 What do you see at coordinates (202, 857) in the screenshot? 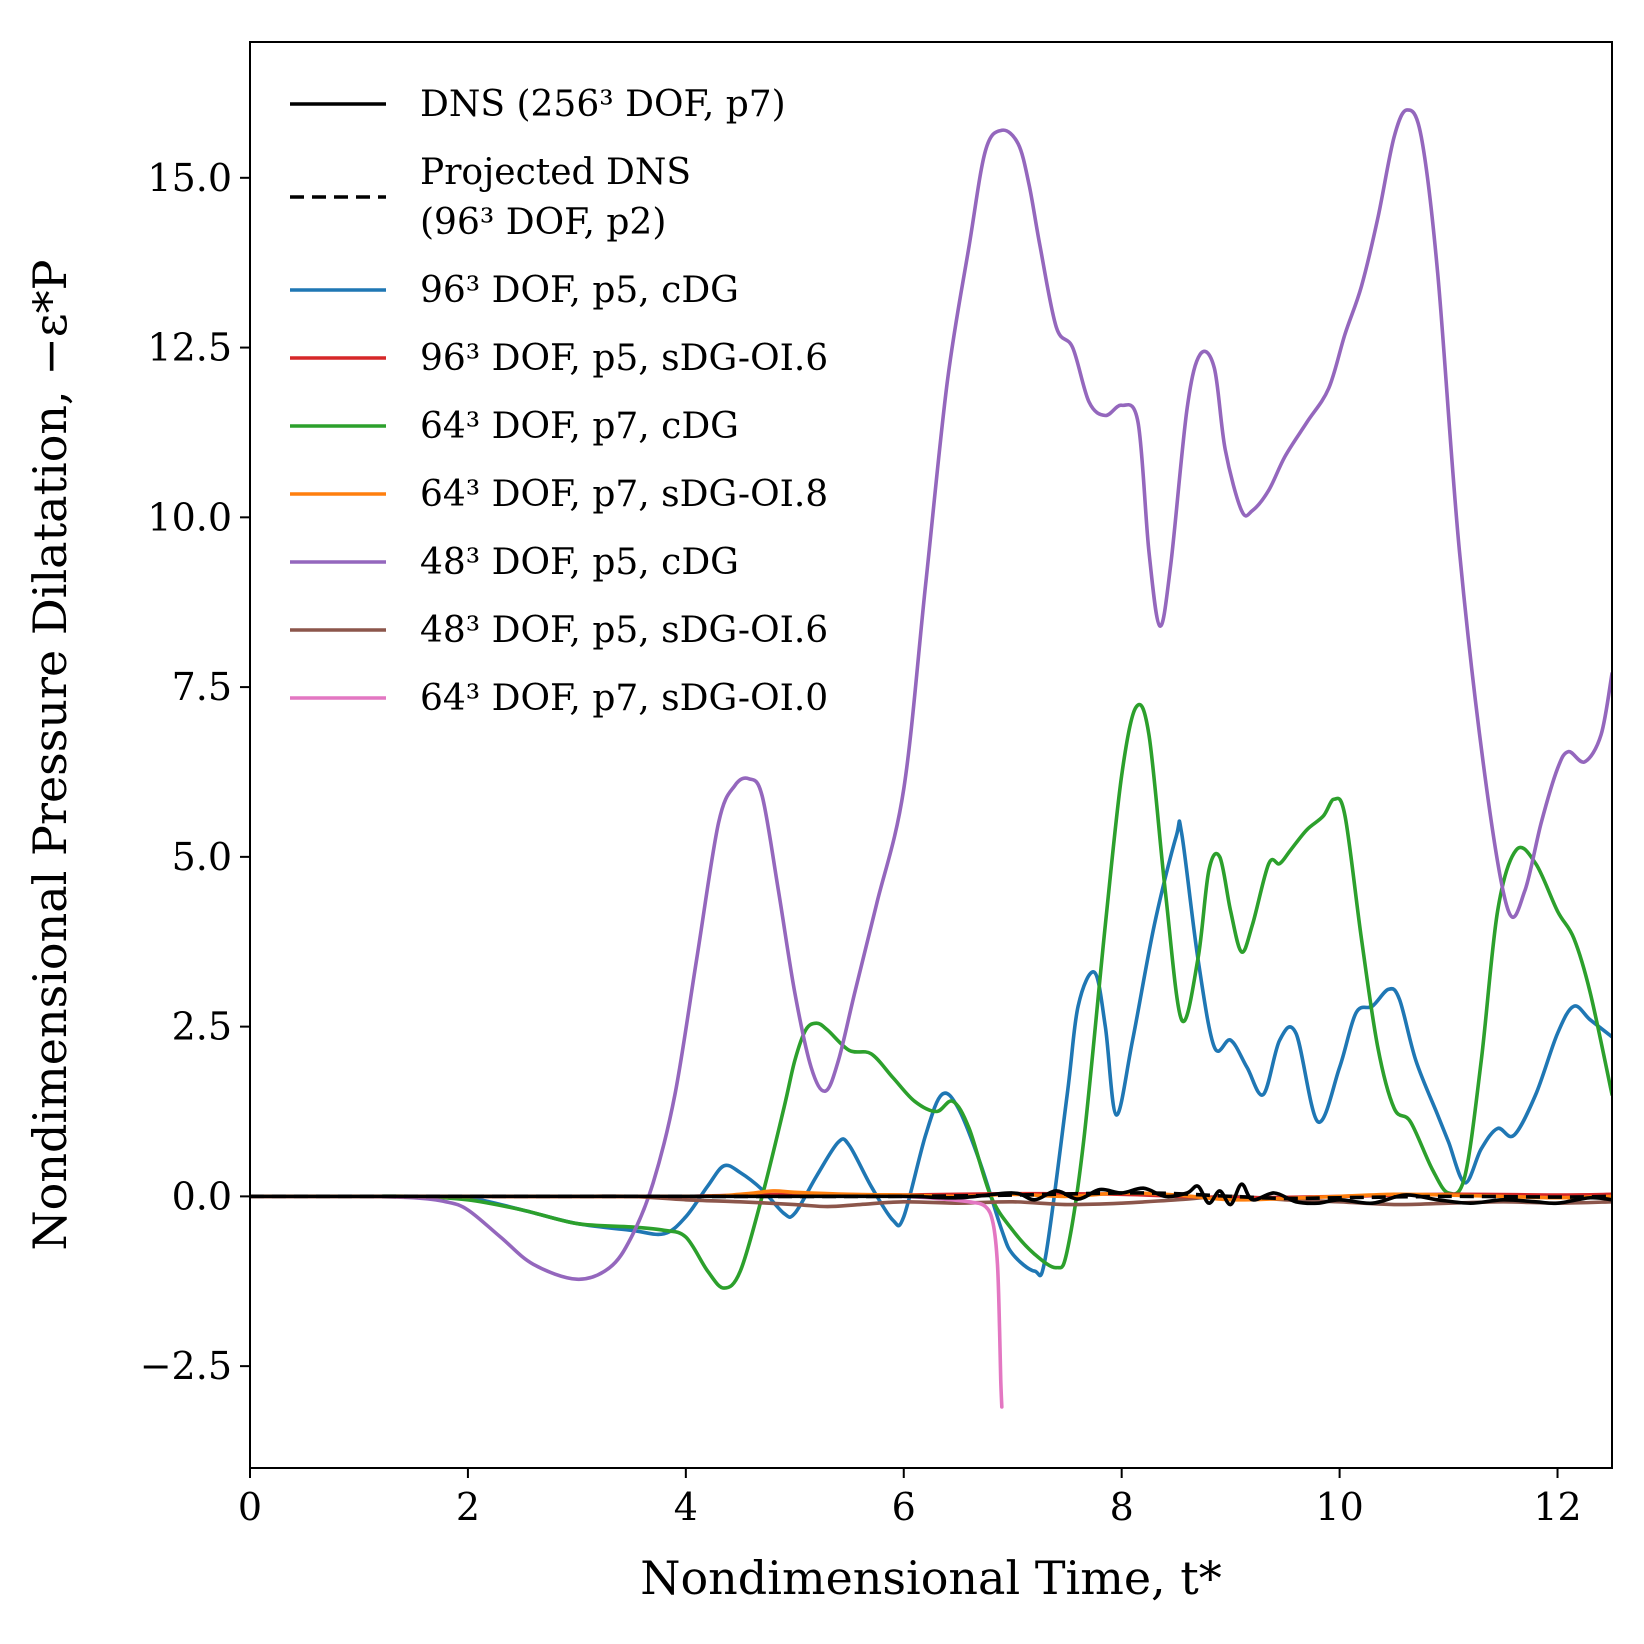
I see `y-tick-label: 5.0` at bounding box center [202, 857].